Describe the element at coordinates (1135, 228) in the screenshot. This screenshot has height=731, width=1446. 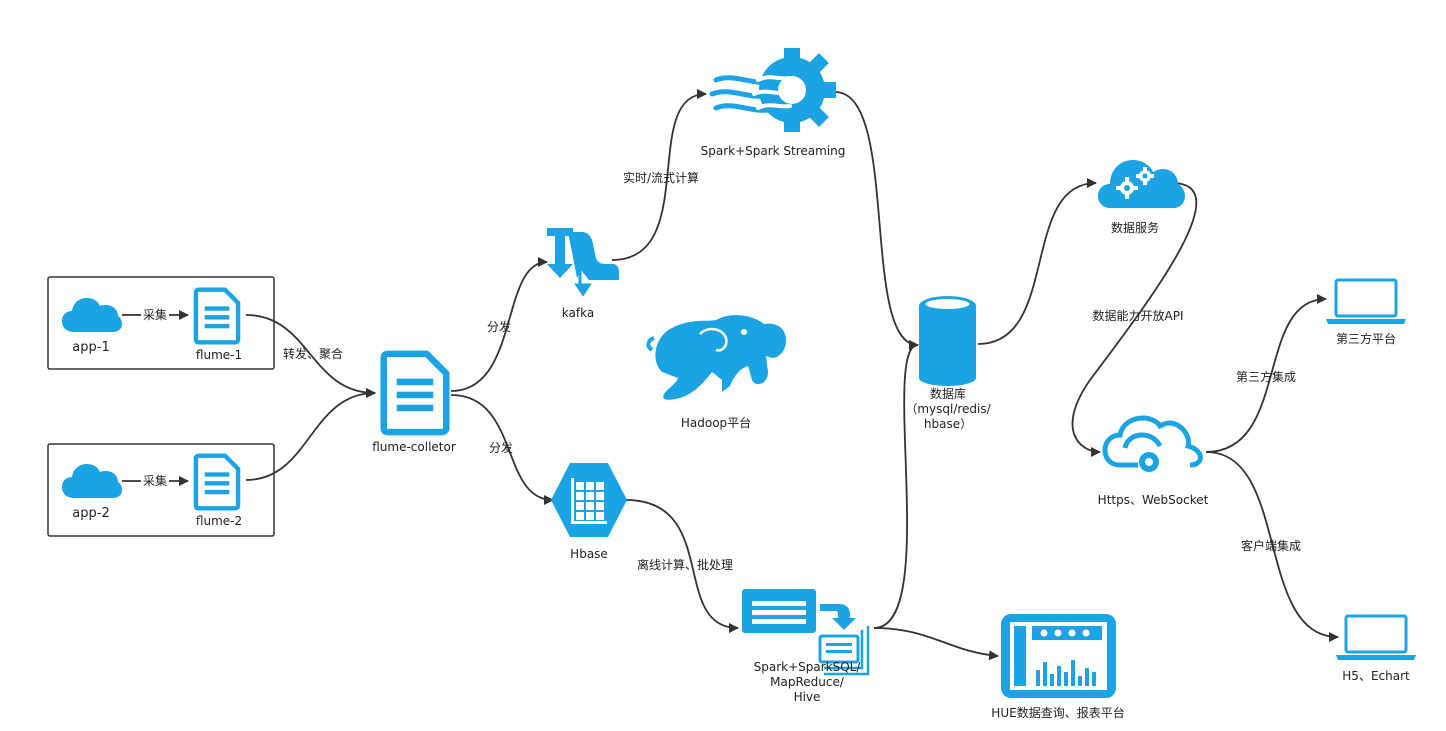
I see `data-service-label: 数据服务` at that location.